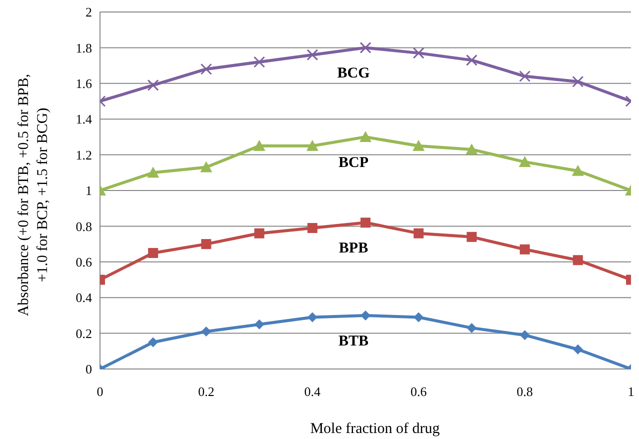 The height and width of the screenshot is (439, 639). What do you see at coordinates (206, 392) in the screenshot?
I see `x-tick-label: 0.2` at bounding box center [206, 392].